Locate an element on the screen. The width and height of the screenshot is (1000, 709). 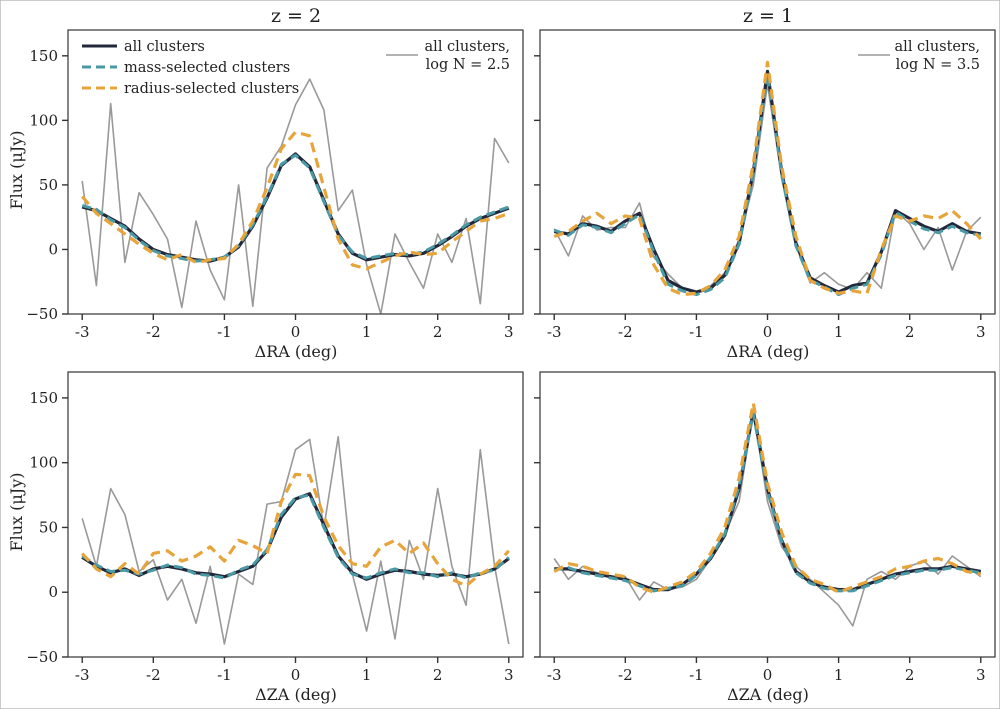
x-axis-label-z1-za: ΔZA (deg) is located at coordinates (768, 694).